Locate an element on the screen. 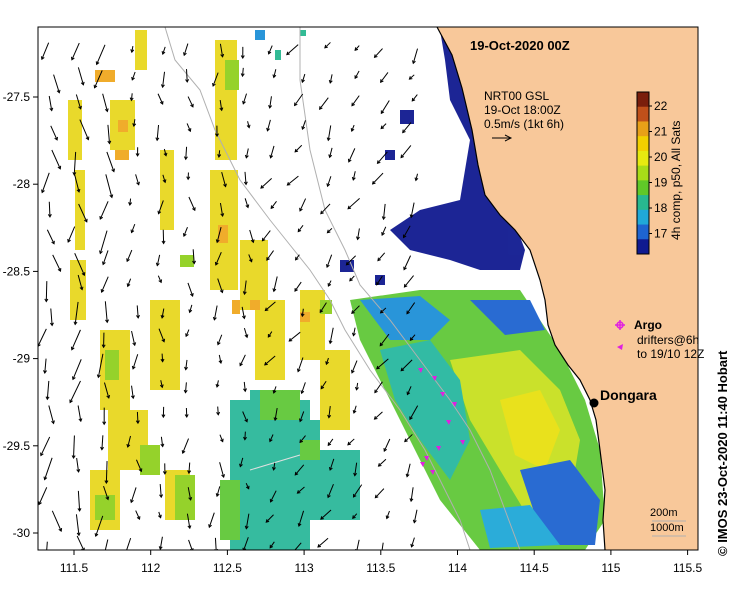  depth-legend: 200m 1000m is located at coordinates (668, 522).